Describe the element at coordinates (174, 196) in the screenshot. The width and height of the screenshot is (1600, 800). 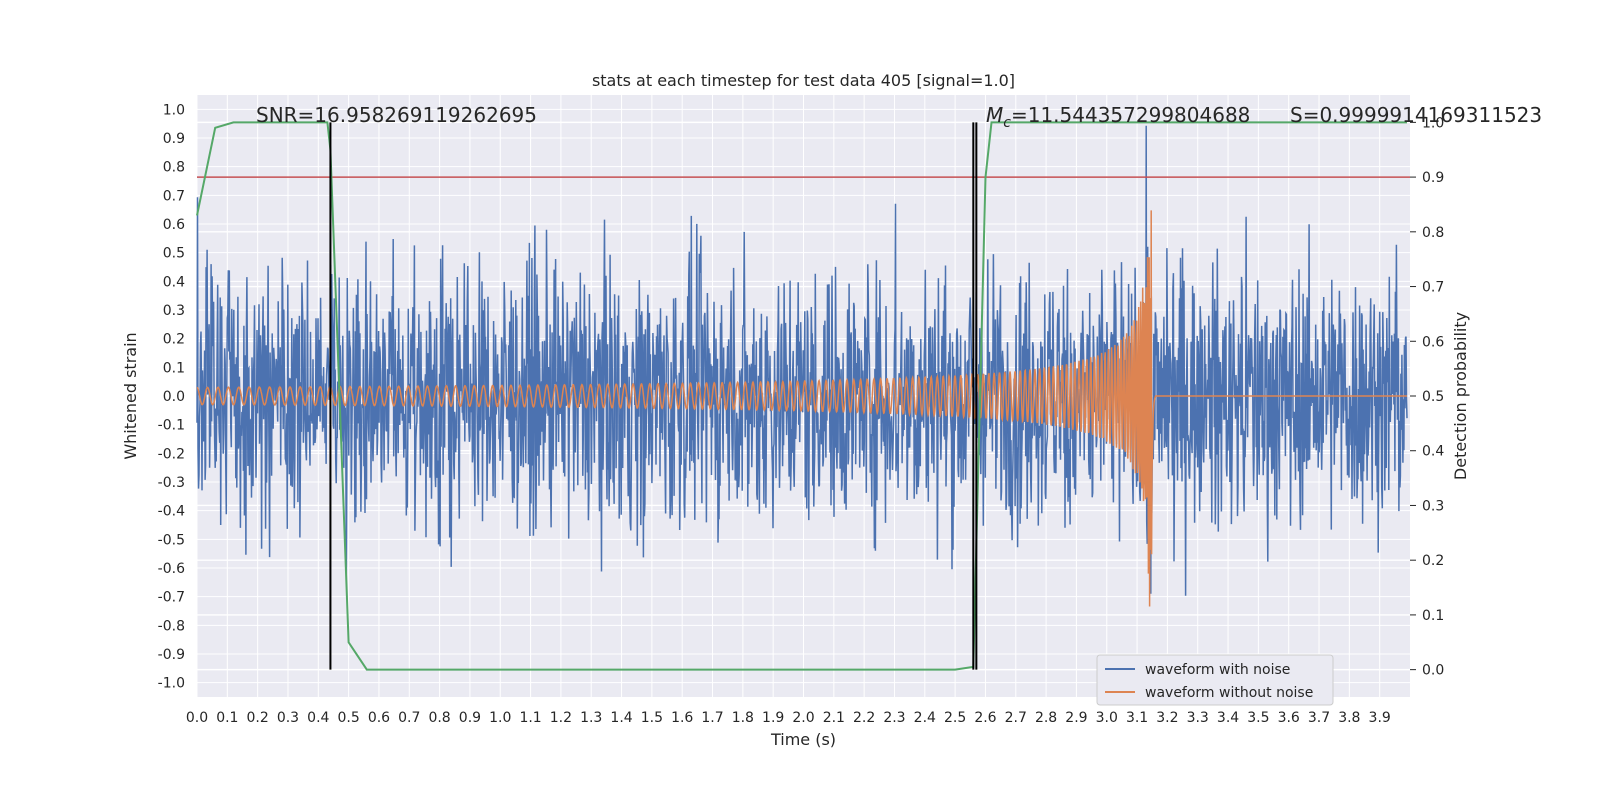
I see `y-tick-label: 0.7` at that location.